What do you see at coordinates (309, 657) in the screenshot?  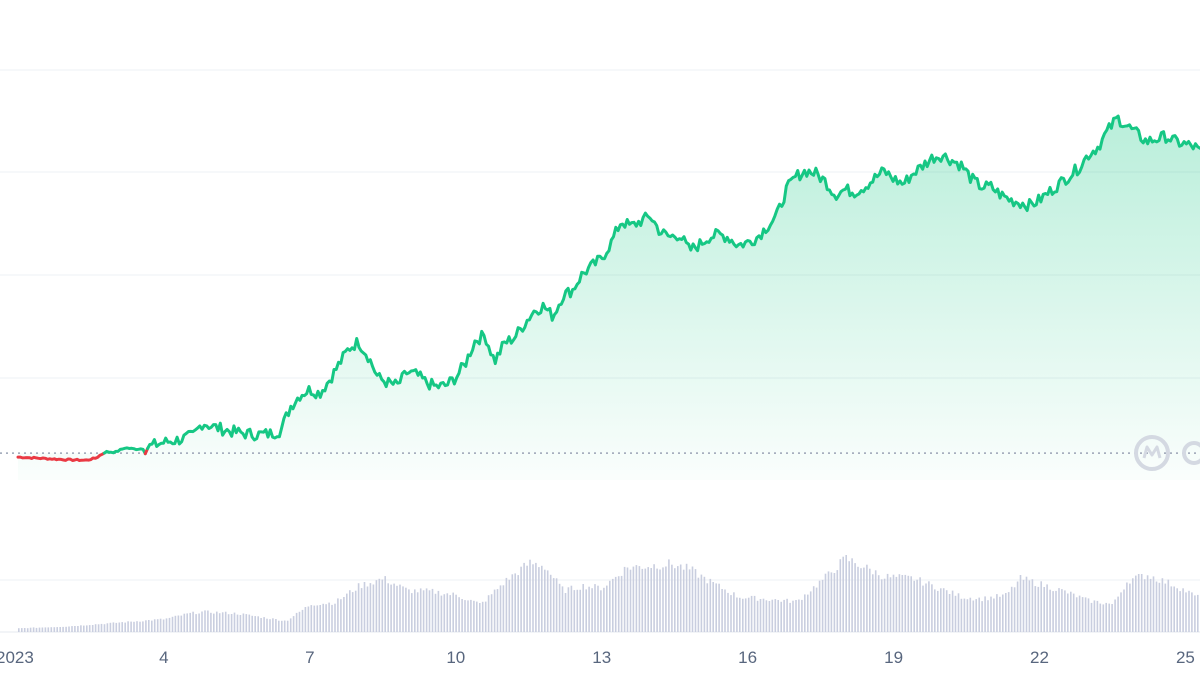 I see `x-tick-label-7: 7` at bounding box center [309, 657].